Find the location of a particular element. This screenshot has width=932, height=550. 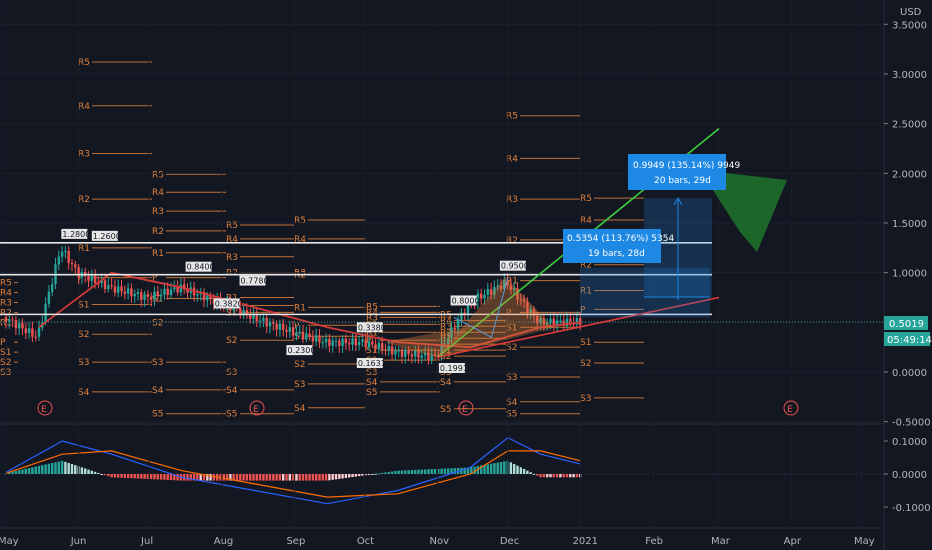

target-arrow is located at coordinates (743, 211).